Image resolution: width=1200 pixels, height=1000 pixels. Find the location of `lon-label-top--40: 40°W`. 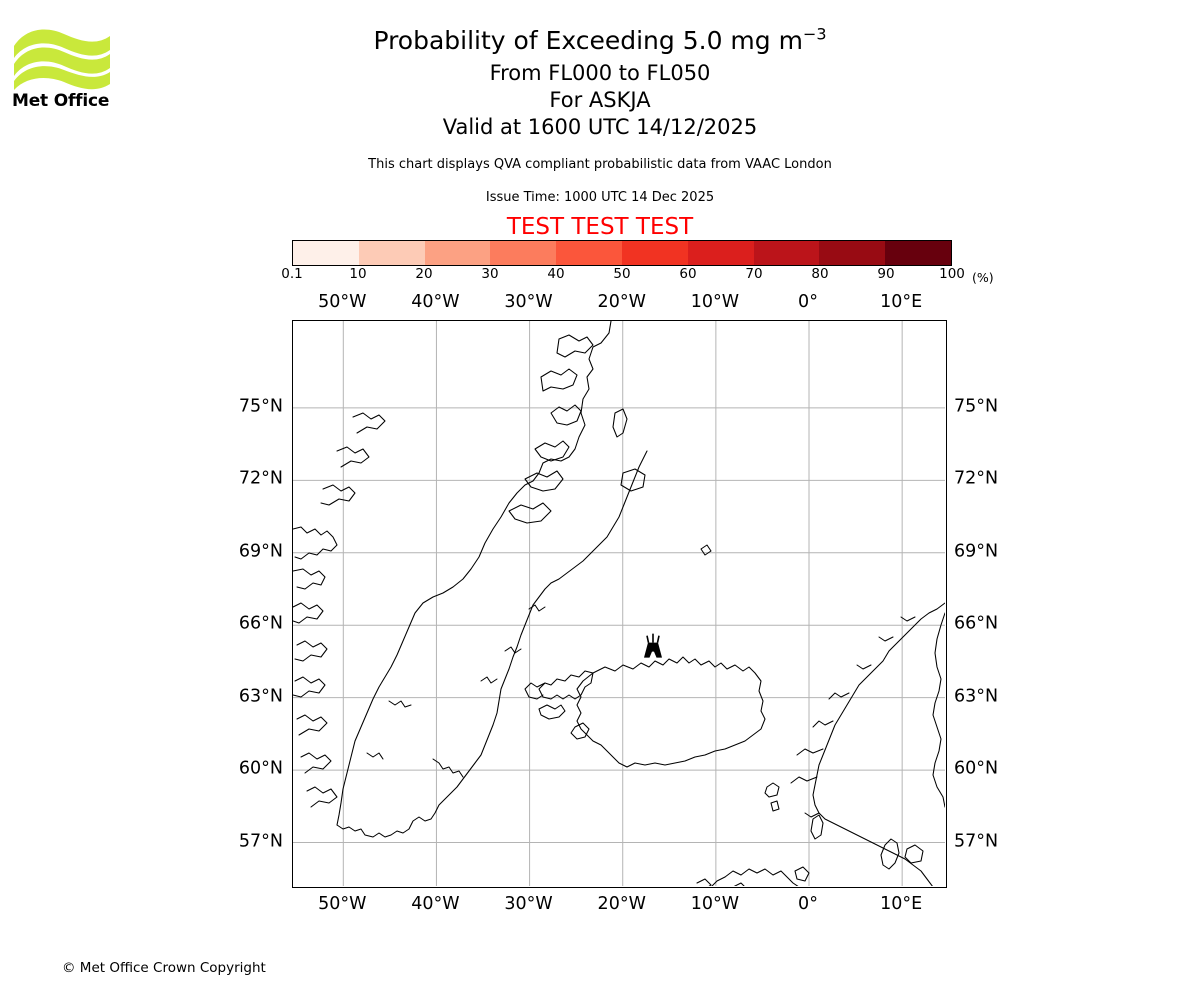

lon-label-top--40: 40°W is located at coordinates (435, 302).